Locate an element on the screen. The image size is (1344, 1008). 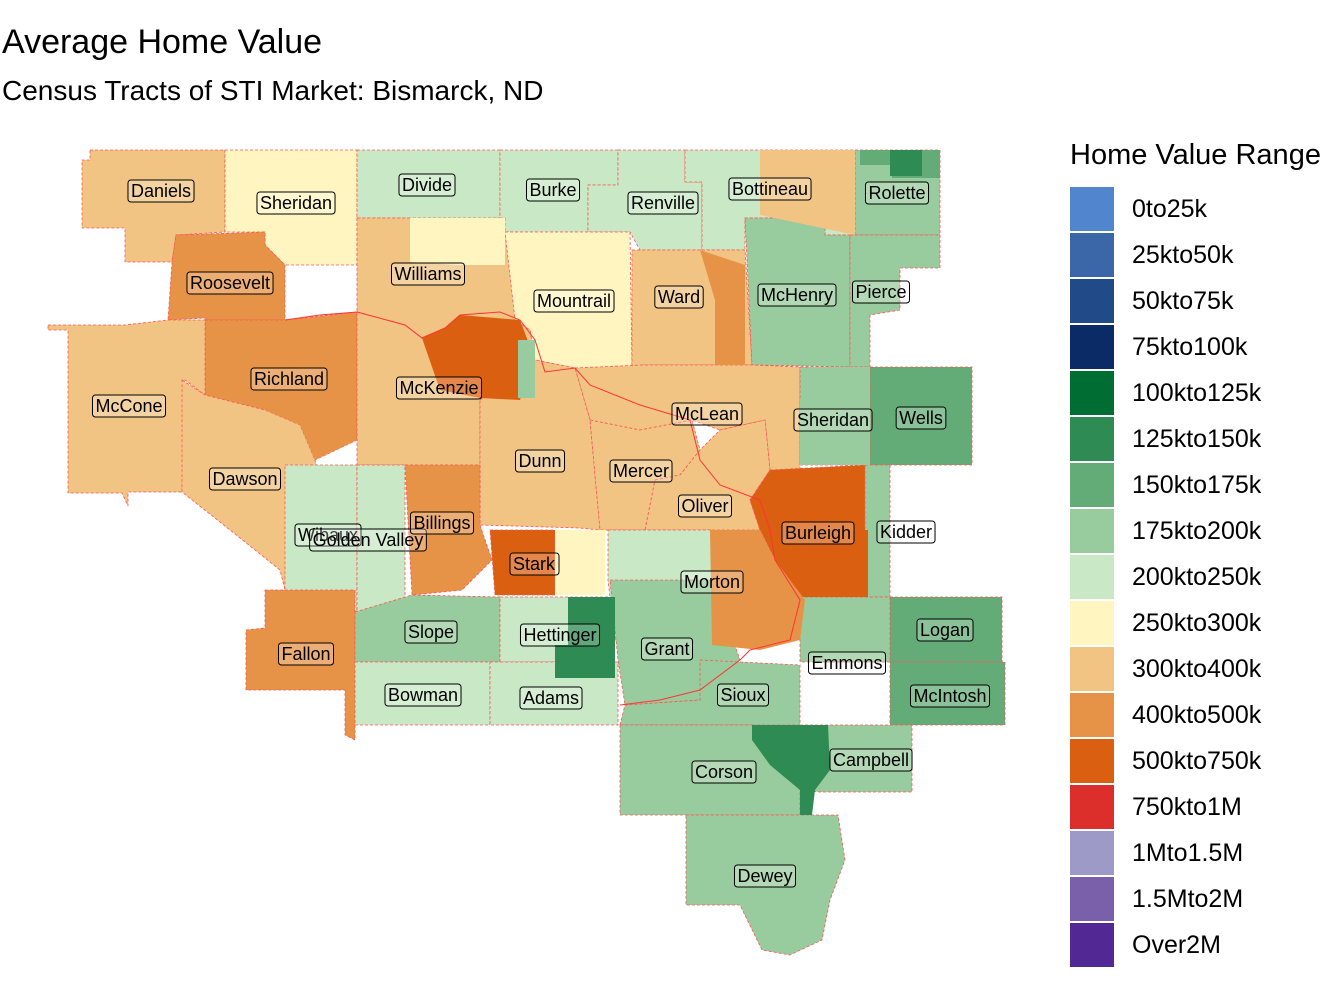
county-label: Morton is located at coordinates (712, 582).